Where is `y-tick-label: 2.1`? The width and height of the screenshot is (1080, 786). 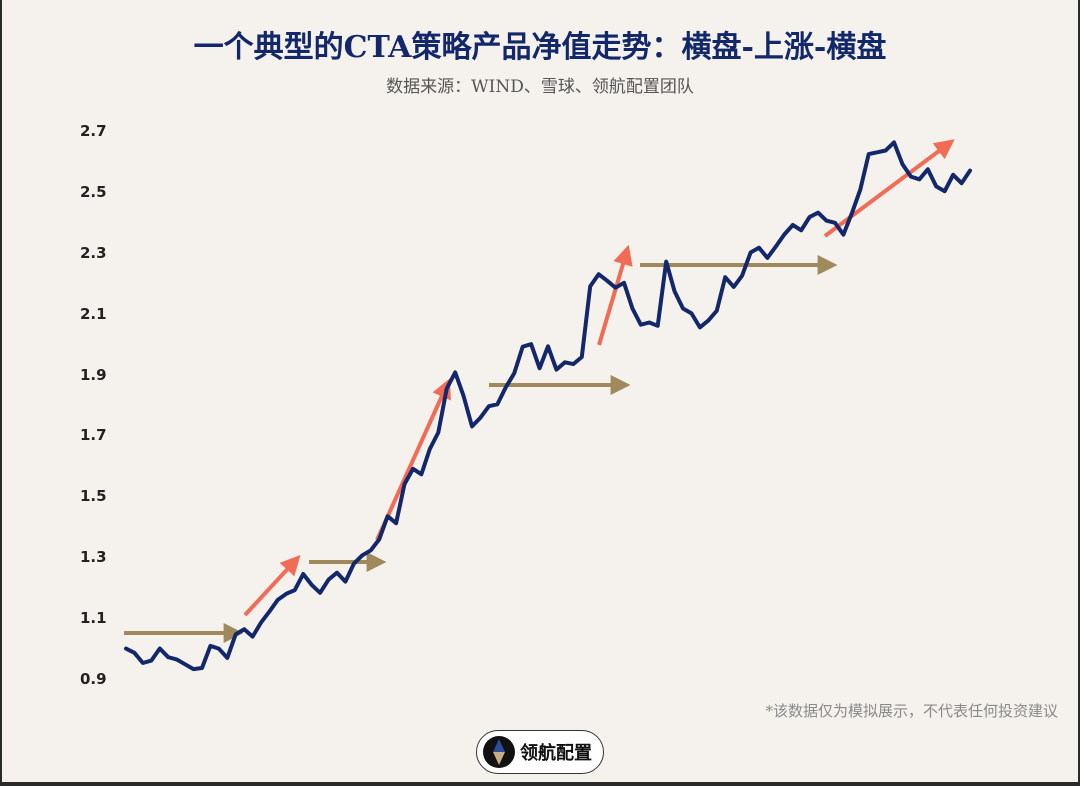 y-tick-label: 2.1 is located at coordinates (93, 313).